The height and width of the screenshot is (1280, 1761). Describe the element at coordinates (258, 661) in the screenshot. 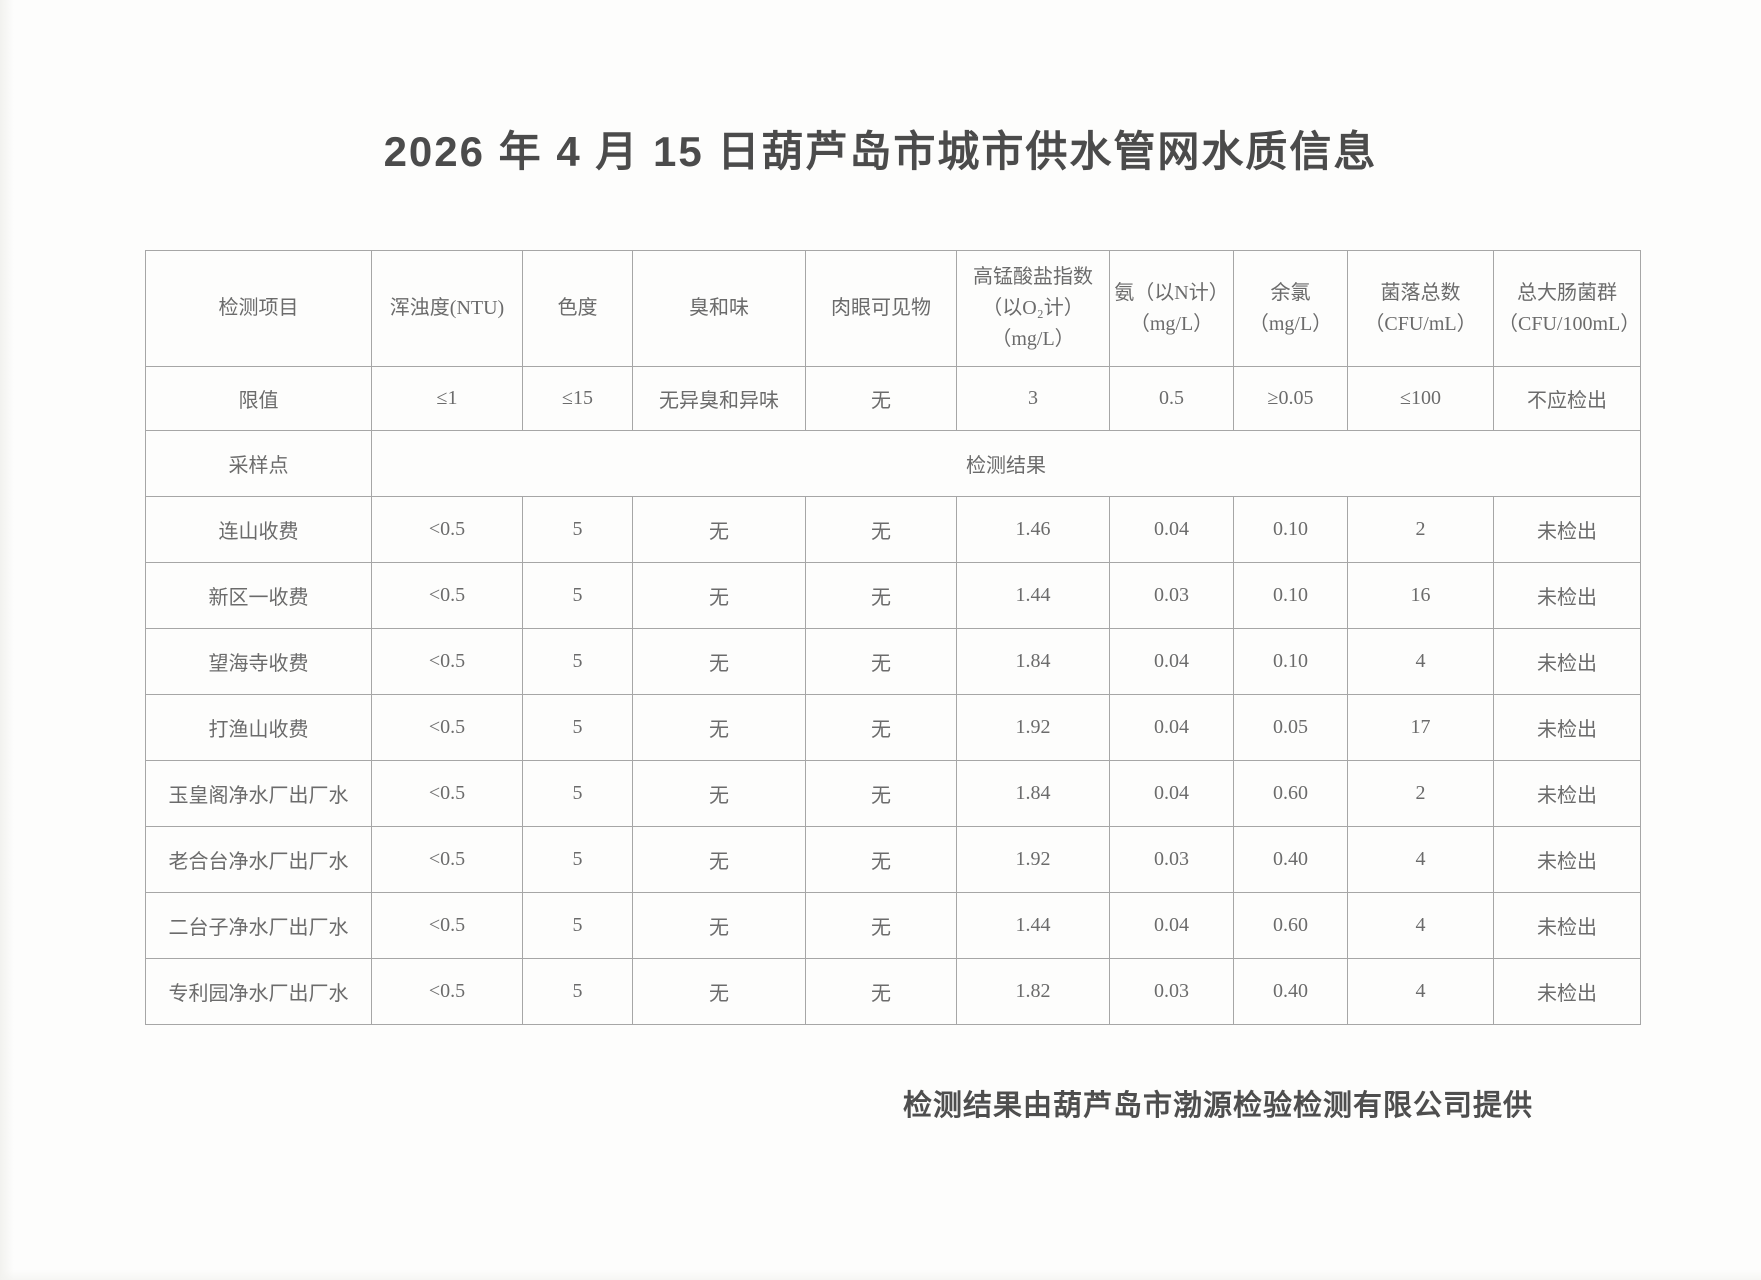

I see `site-cell: 望海寺收费` at that location.